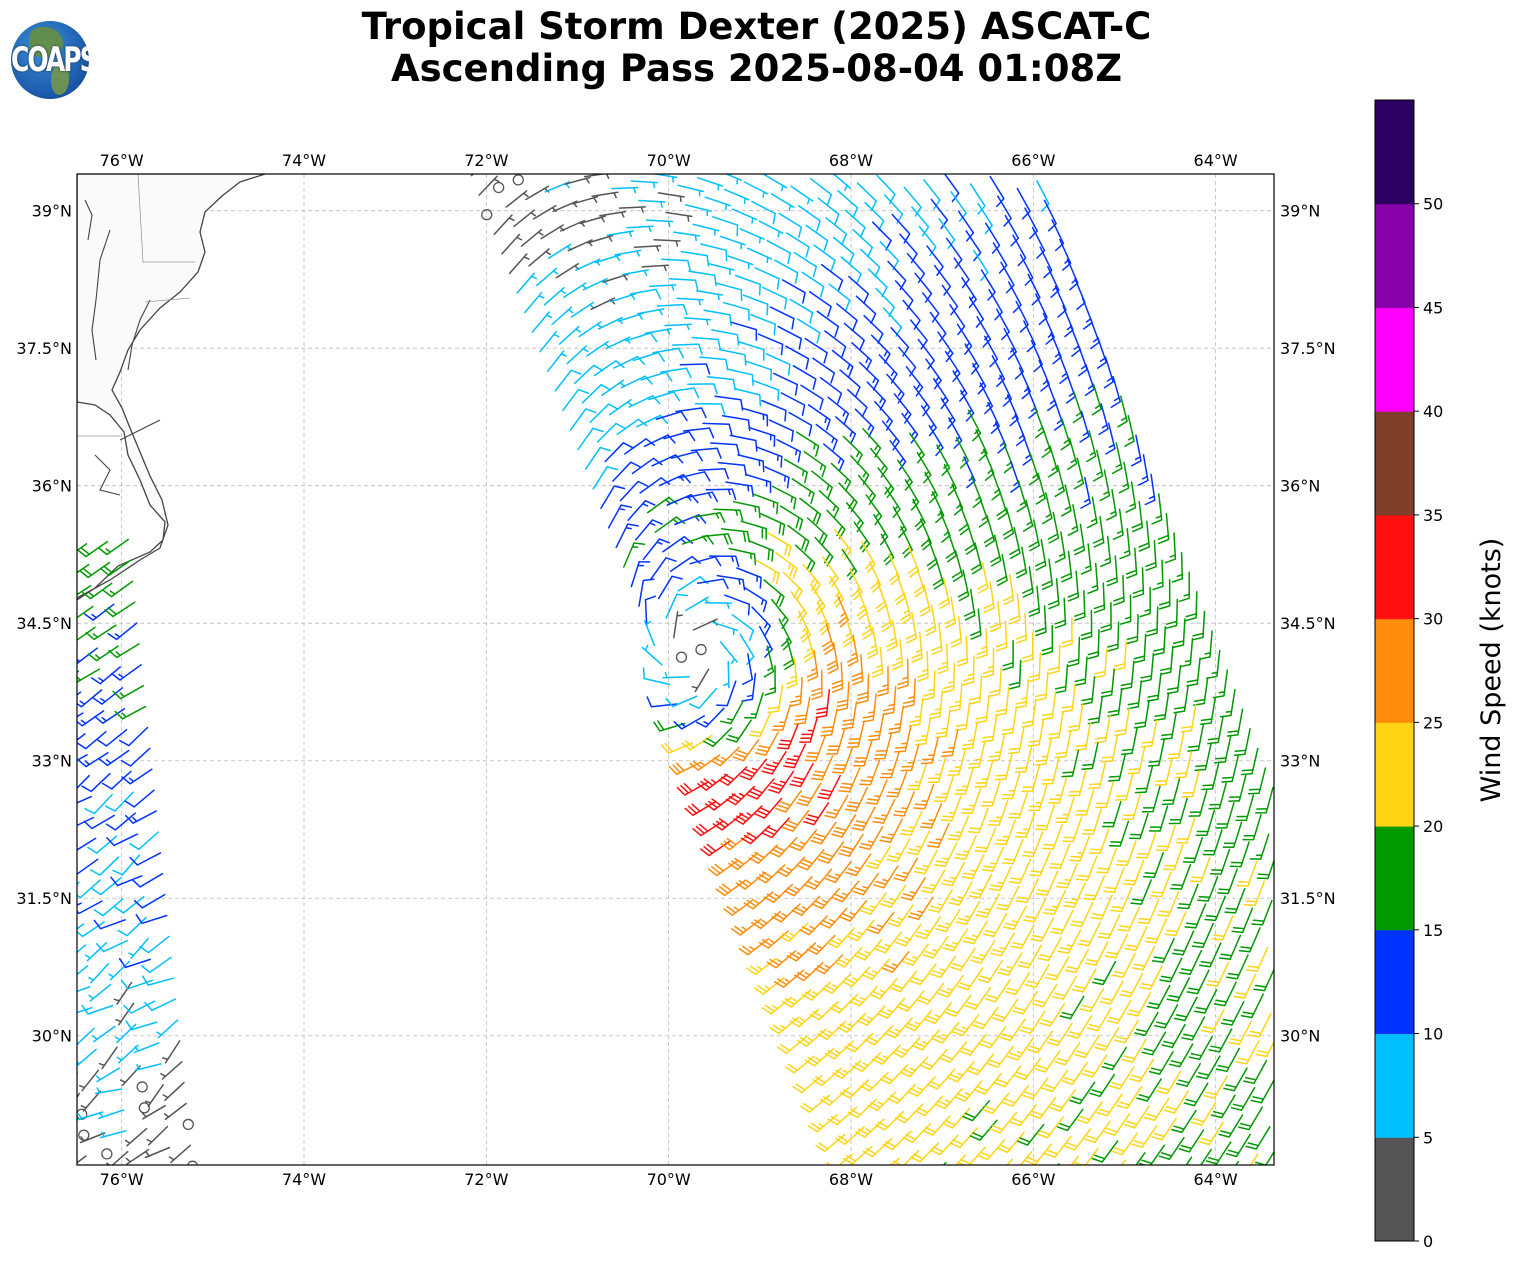  I want to click on lon-tick-label: 64°W, so click(1216, 1179).